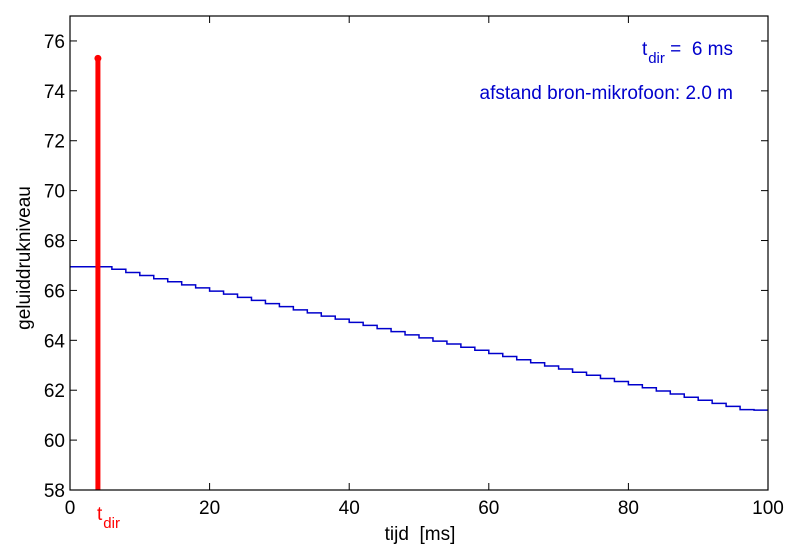 The width and height of the screenshot is (800, 550). Describe the element at coordinates (606, 93) in the screenshot. I see `info-distance: afstand bron-mikrofoon: 2.0 m` at that location.